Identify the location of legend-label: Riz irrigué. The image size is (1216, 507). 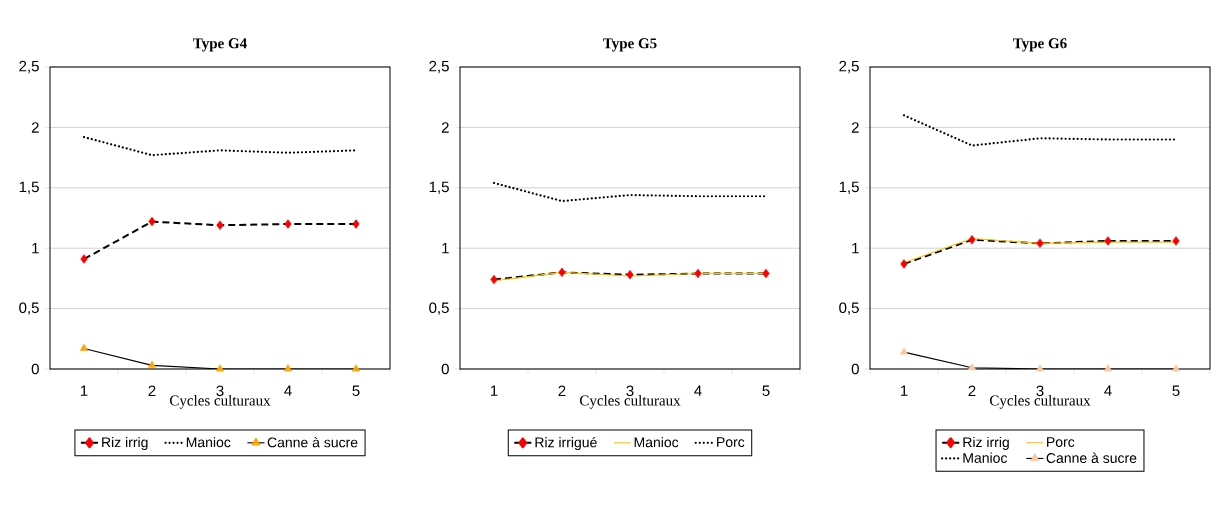
(566, 443).